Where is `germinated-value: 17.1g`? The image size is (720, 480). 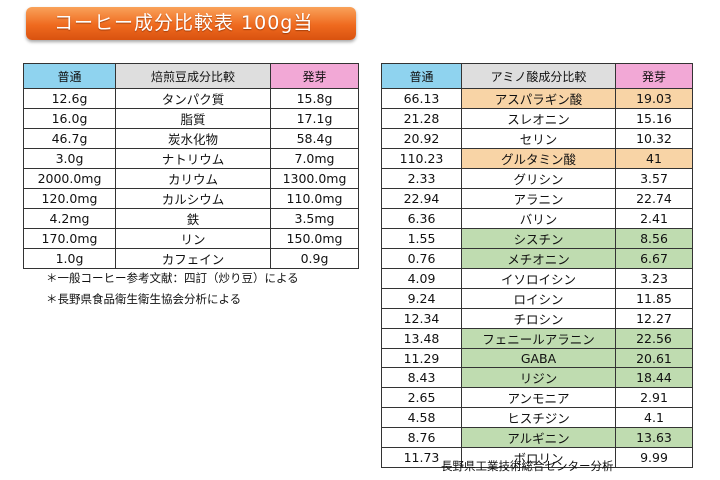
germinated-value: 17.1g is located at coordinates (314, 118).